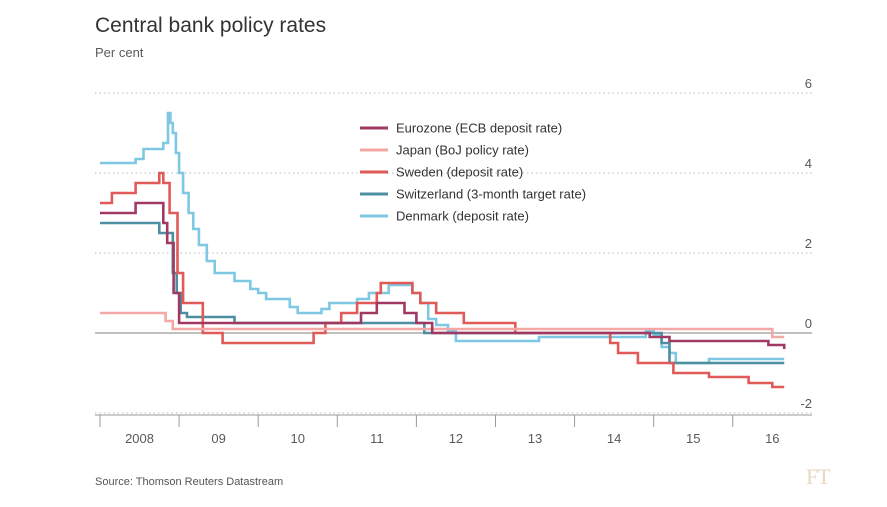  Describe the element at coordinates (462, 150) in the screenshot. I see `legend-label: Japan (BoJ policy rate)` at that location.